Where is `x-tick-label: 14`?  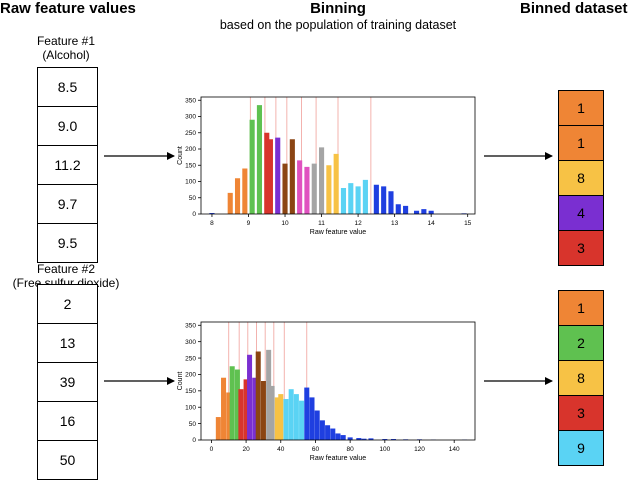
x-tick-label: 14 is located at coordinates (432, 223).